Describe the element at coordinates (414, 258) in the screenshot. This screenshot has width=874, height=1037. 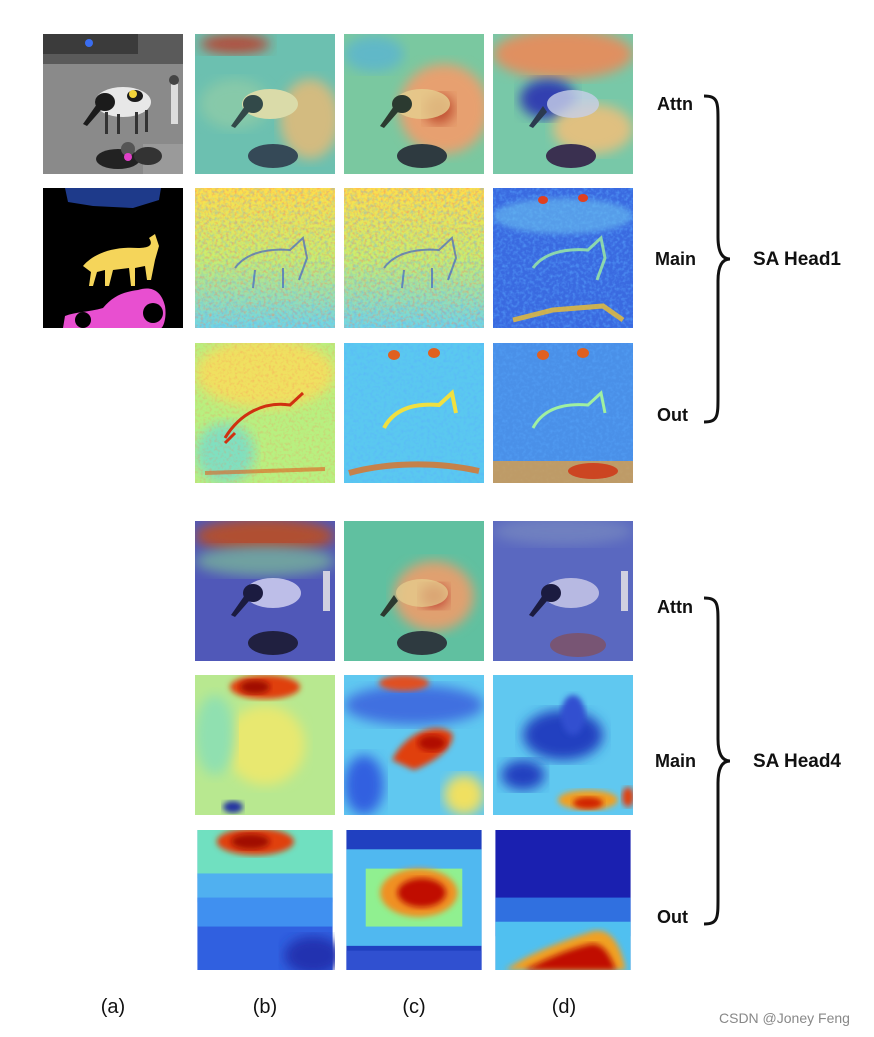
I see `head1-main-c` at that location.